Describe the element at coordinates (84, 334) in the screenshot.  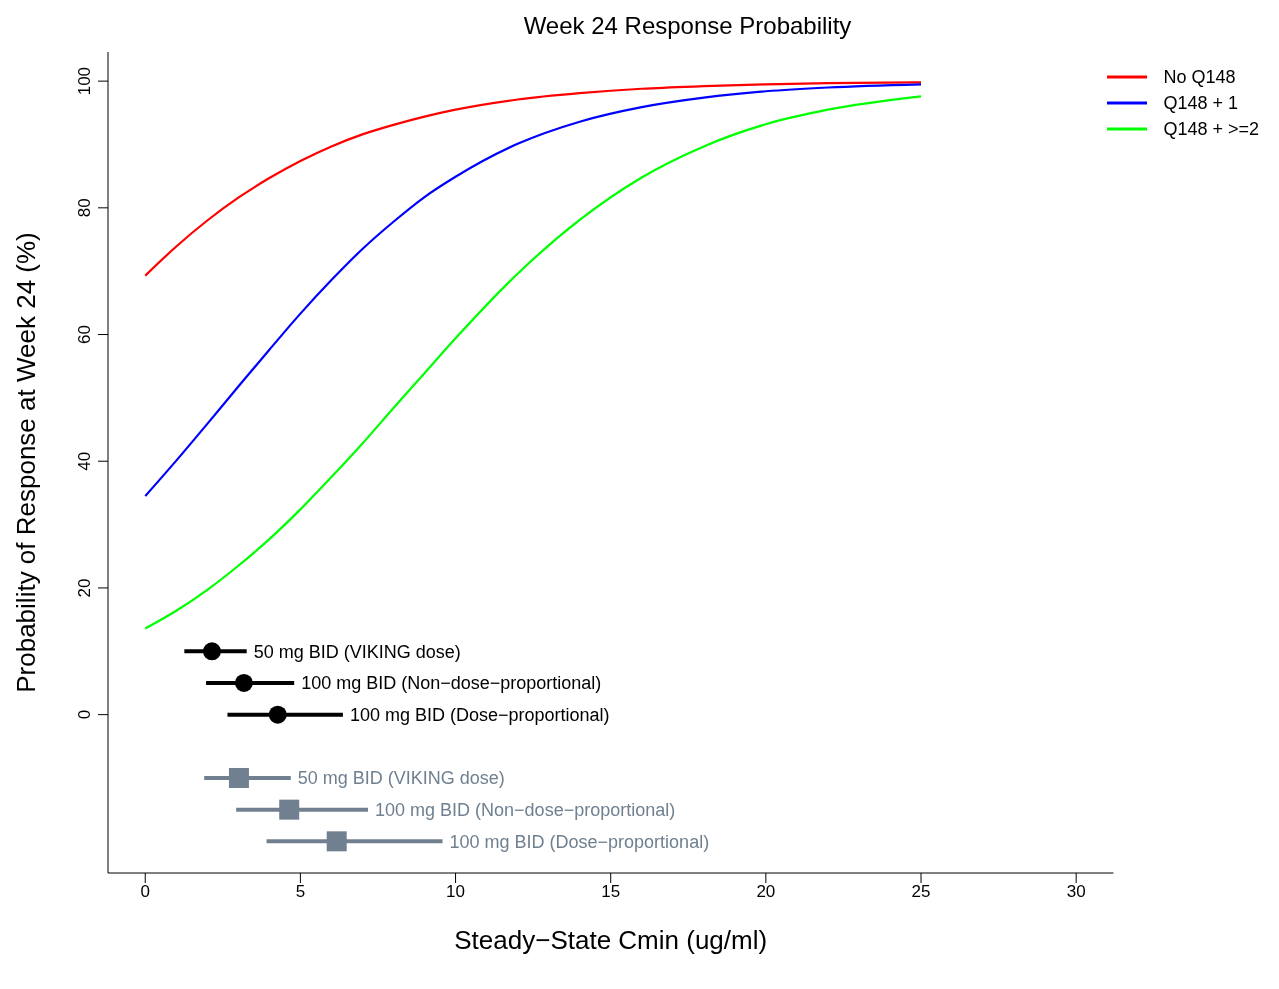
I see `y-tick-label: 60` at that location.